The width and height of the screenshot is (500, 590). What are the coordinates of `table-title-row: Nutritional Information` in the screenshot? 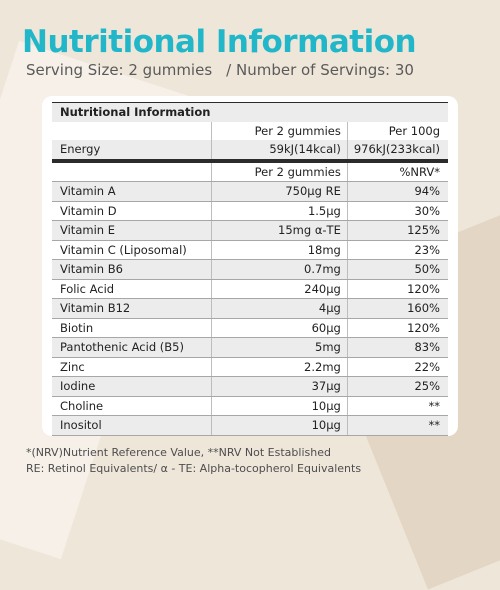 It's located at (250, 112).